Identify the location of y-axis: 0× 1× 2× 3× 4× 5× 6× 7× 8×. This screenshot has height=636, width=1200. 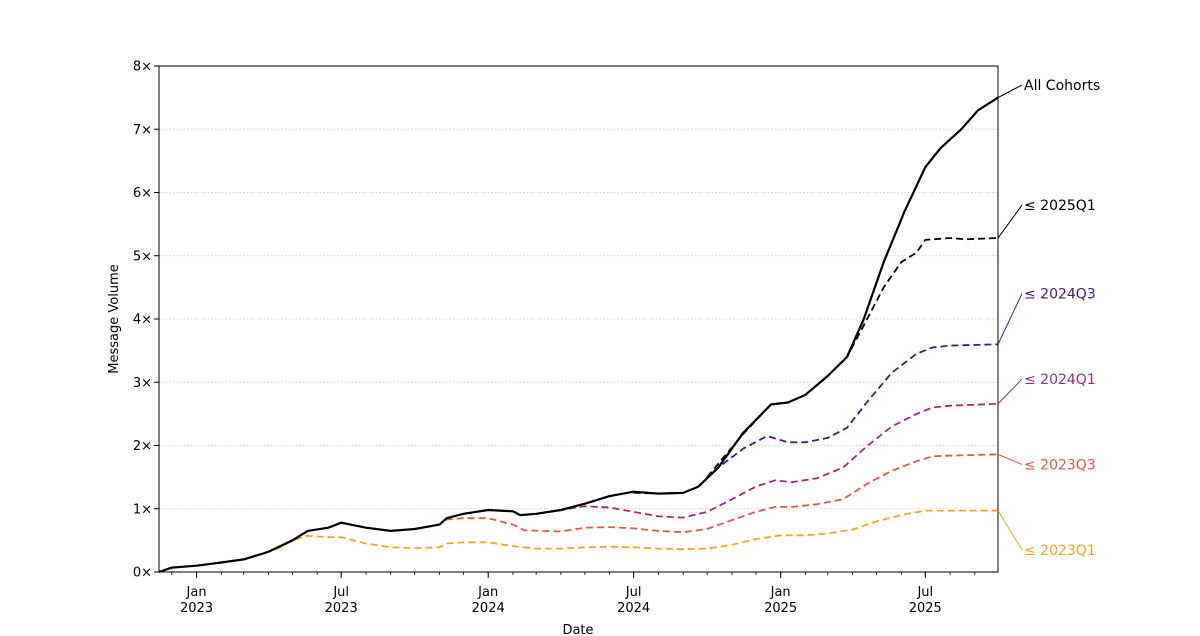
(146, 320).